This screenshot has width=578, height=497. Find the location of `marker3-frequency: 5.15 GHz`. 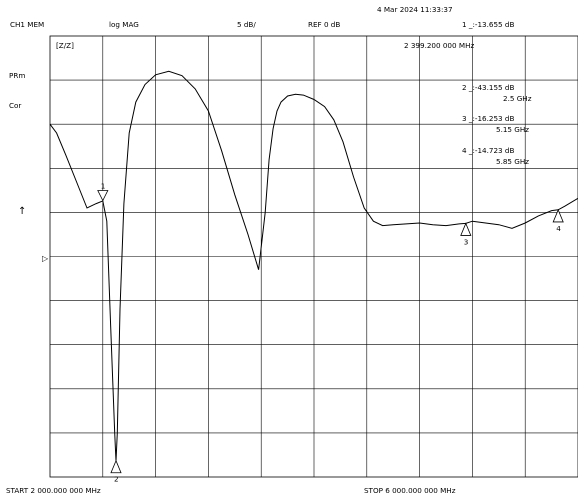

marker3-frequency: 5.15 GHz is located at coordinates (512, 129).